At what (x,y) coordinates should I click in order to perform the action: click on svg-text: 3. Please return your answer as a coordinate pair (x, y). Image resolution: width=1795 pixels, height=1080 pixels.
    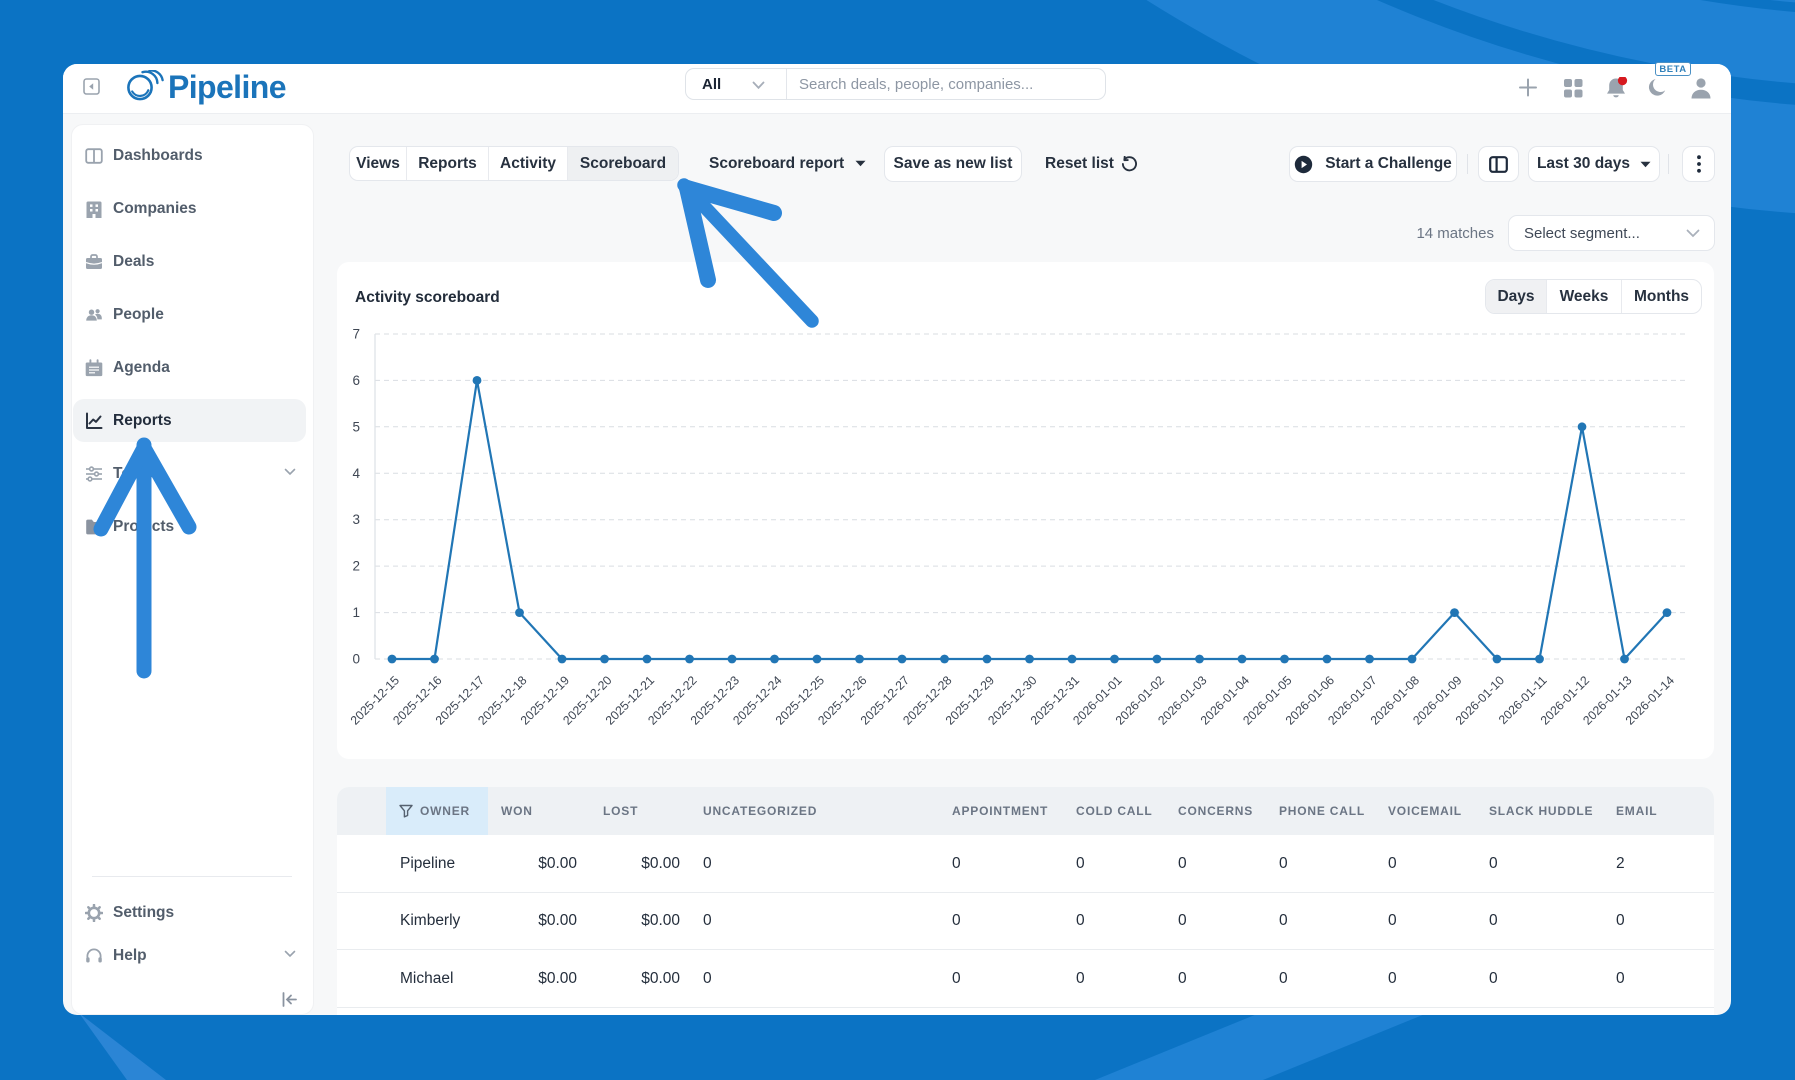
    Looking at the image, I should click on (356, 519).